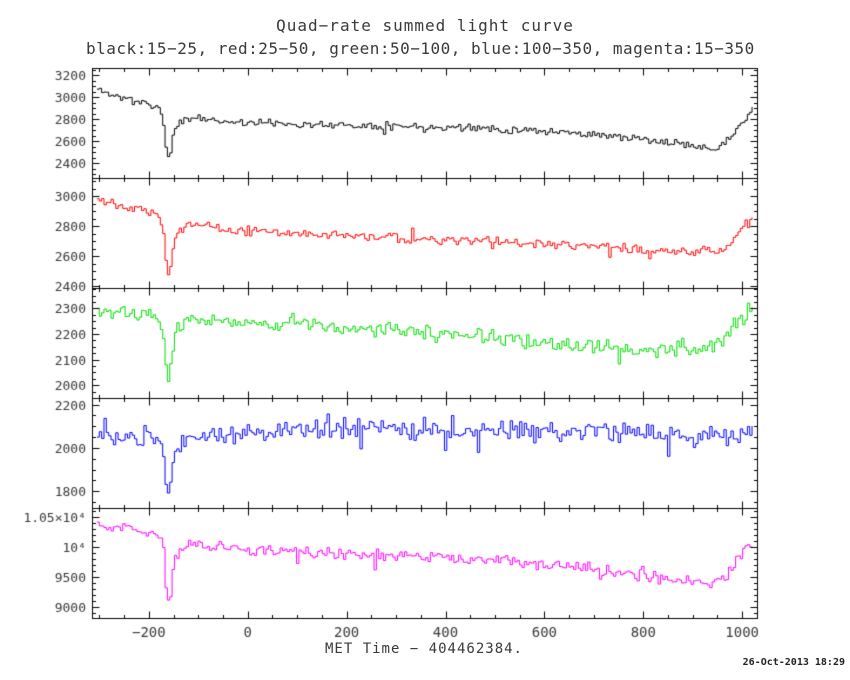 The width and height of the screenshot is (850, 680). What do you see at coordinates (793, 662) in the screenshot?
I see `plot-timestamp: 26-Oct-2013 18:29` at bounding box center [793, 662].